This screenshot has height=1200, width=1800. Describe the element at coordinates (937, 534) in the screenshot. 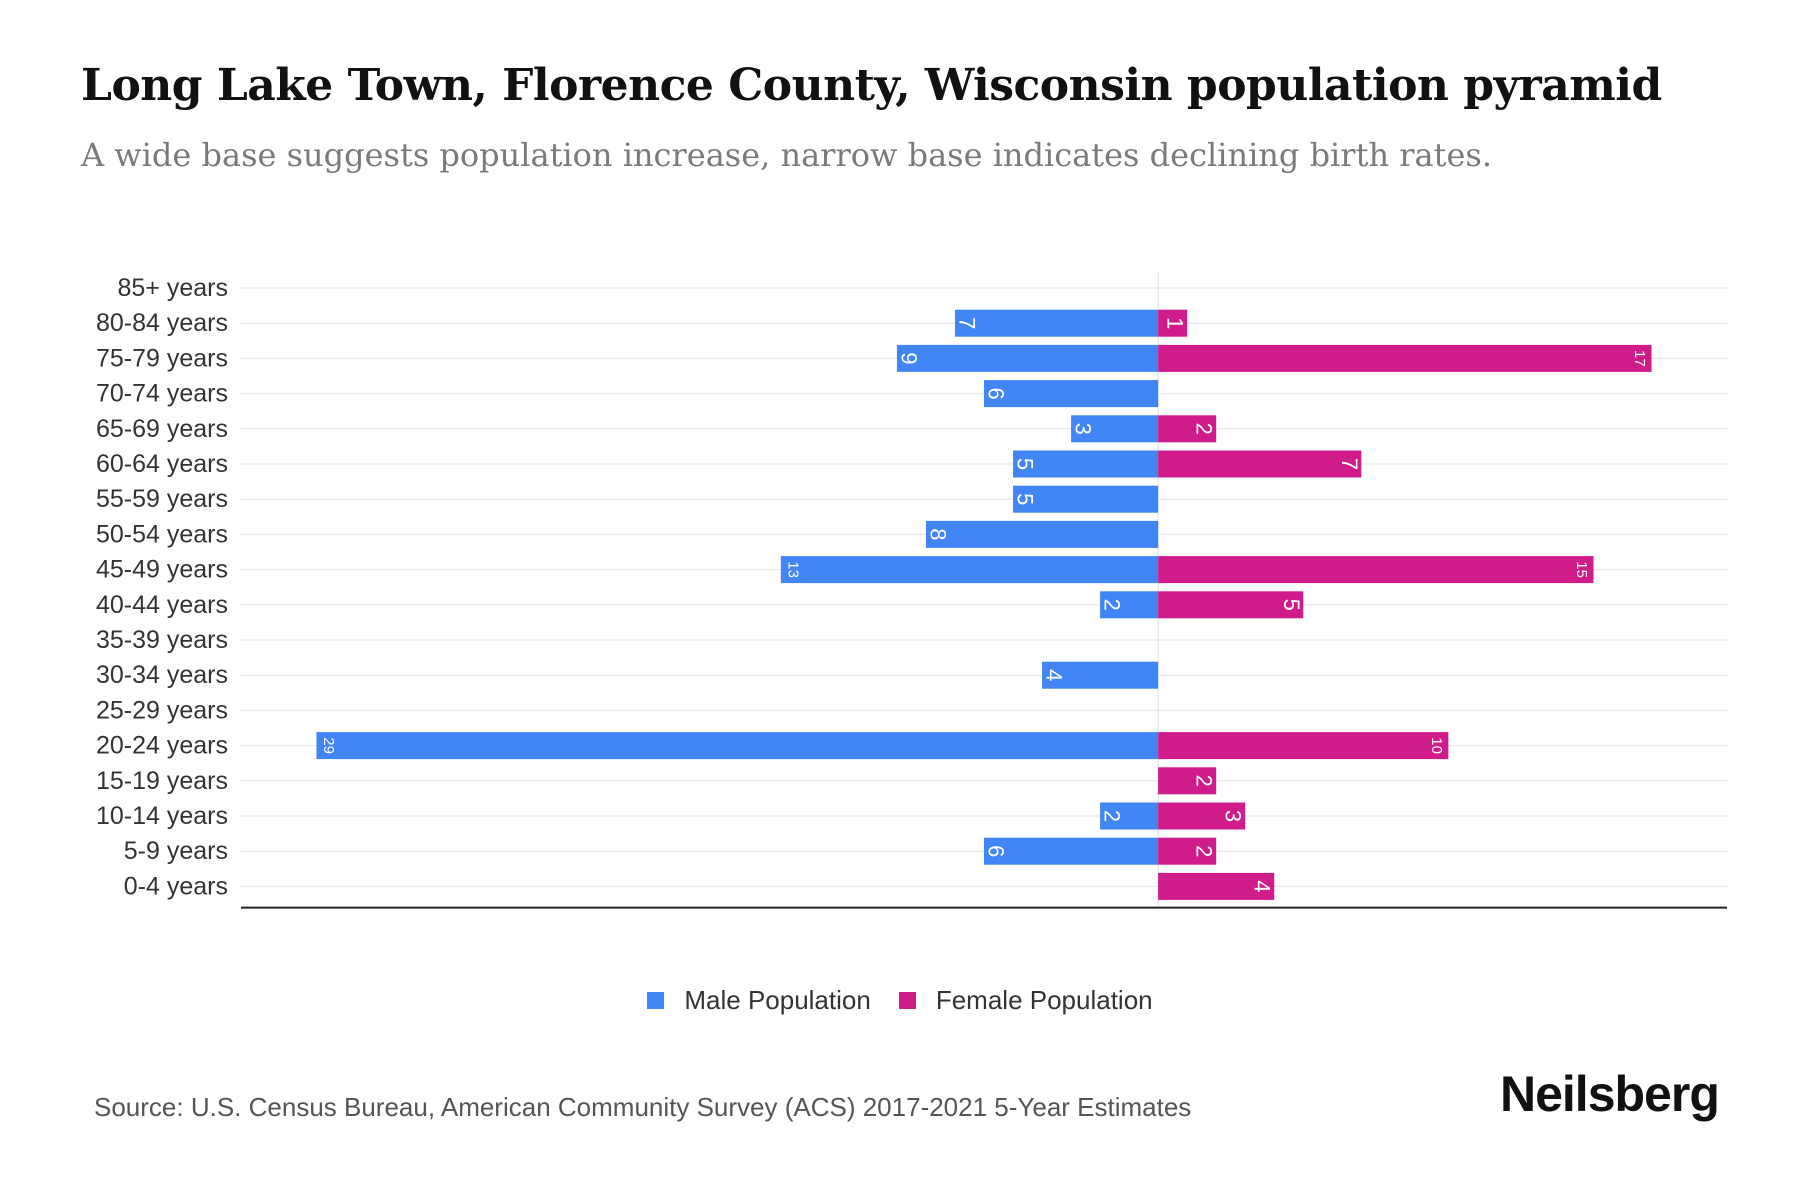

I see `male-value-label: 8` at that location.